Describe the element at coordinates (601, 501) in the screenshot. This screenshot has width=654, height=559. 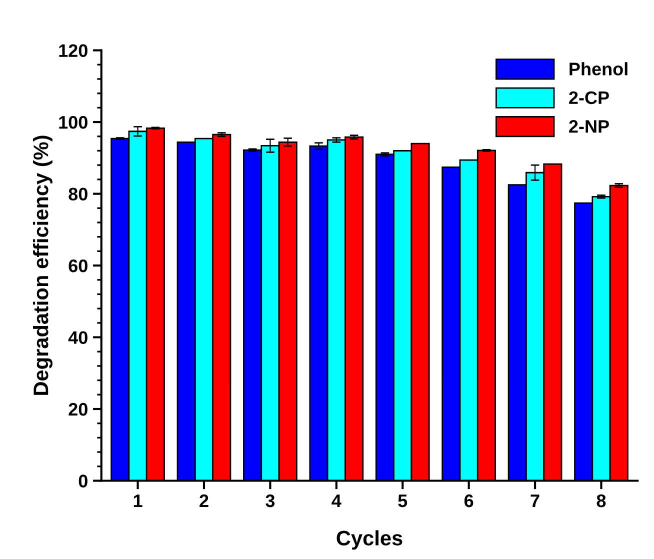
I see `x-tick-label: 8` at that location.